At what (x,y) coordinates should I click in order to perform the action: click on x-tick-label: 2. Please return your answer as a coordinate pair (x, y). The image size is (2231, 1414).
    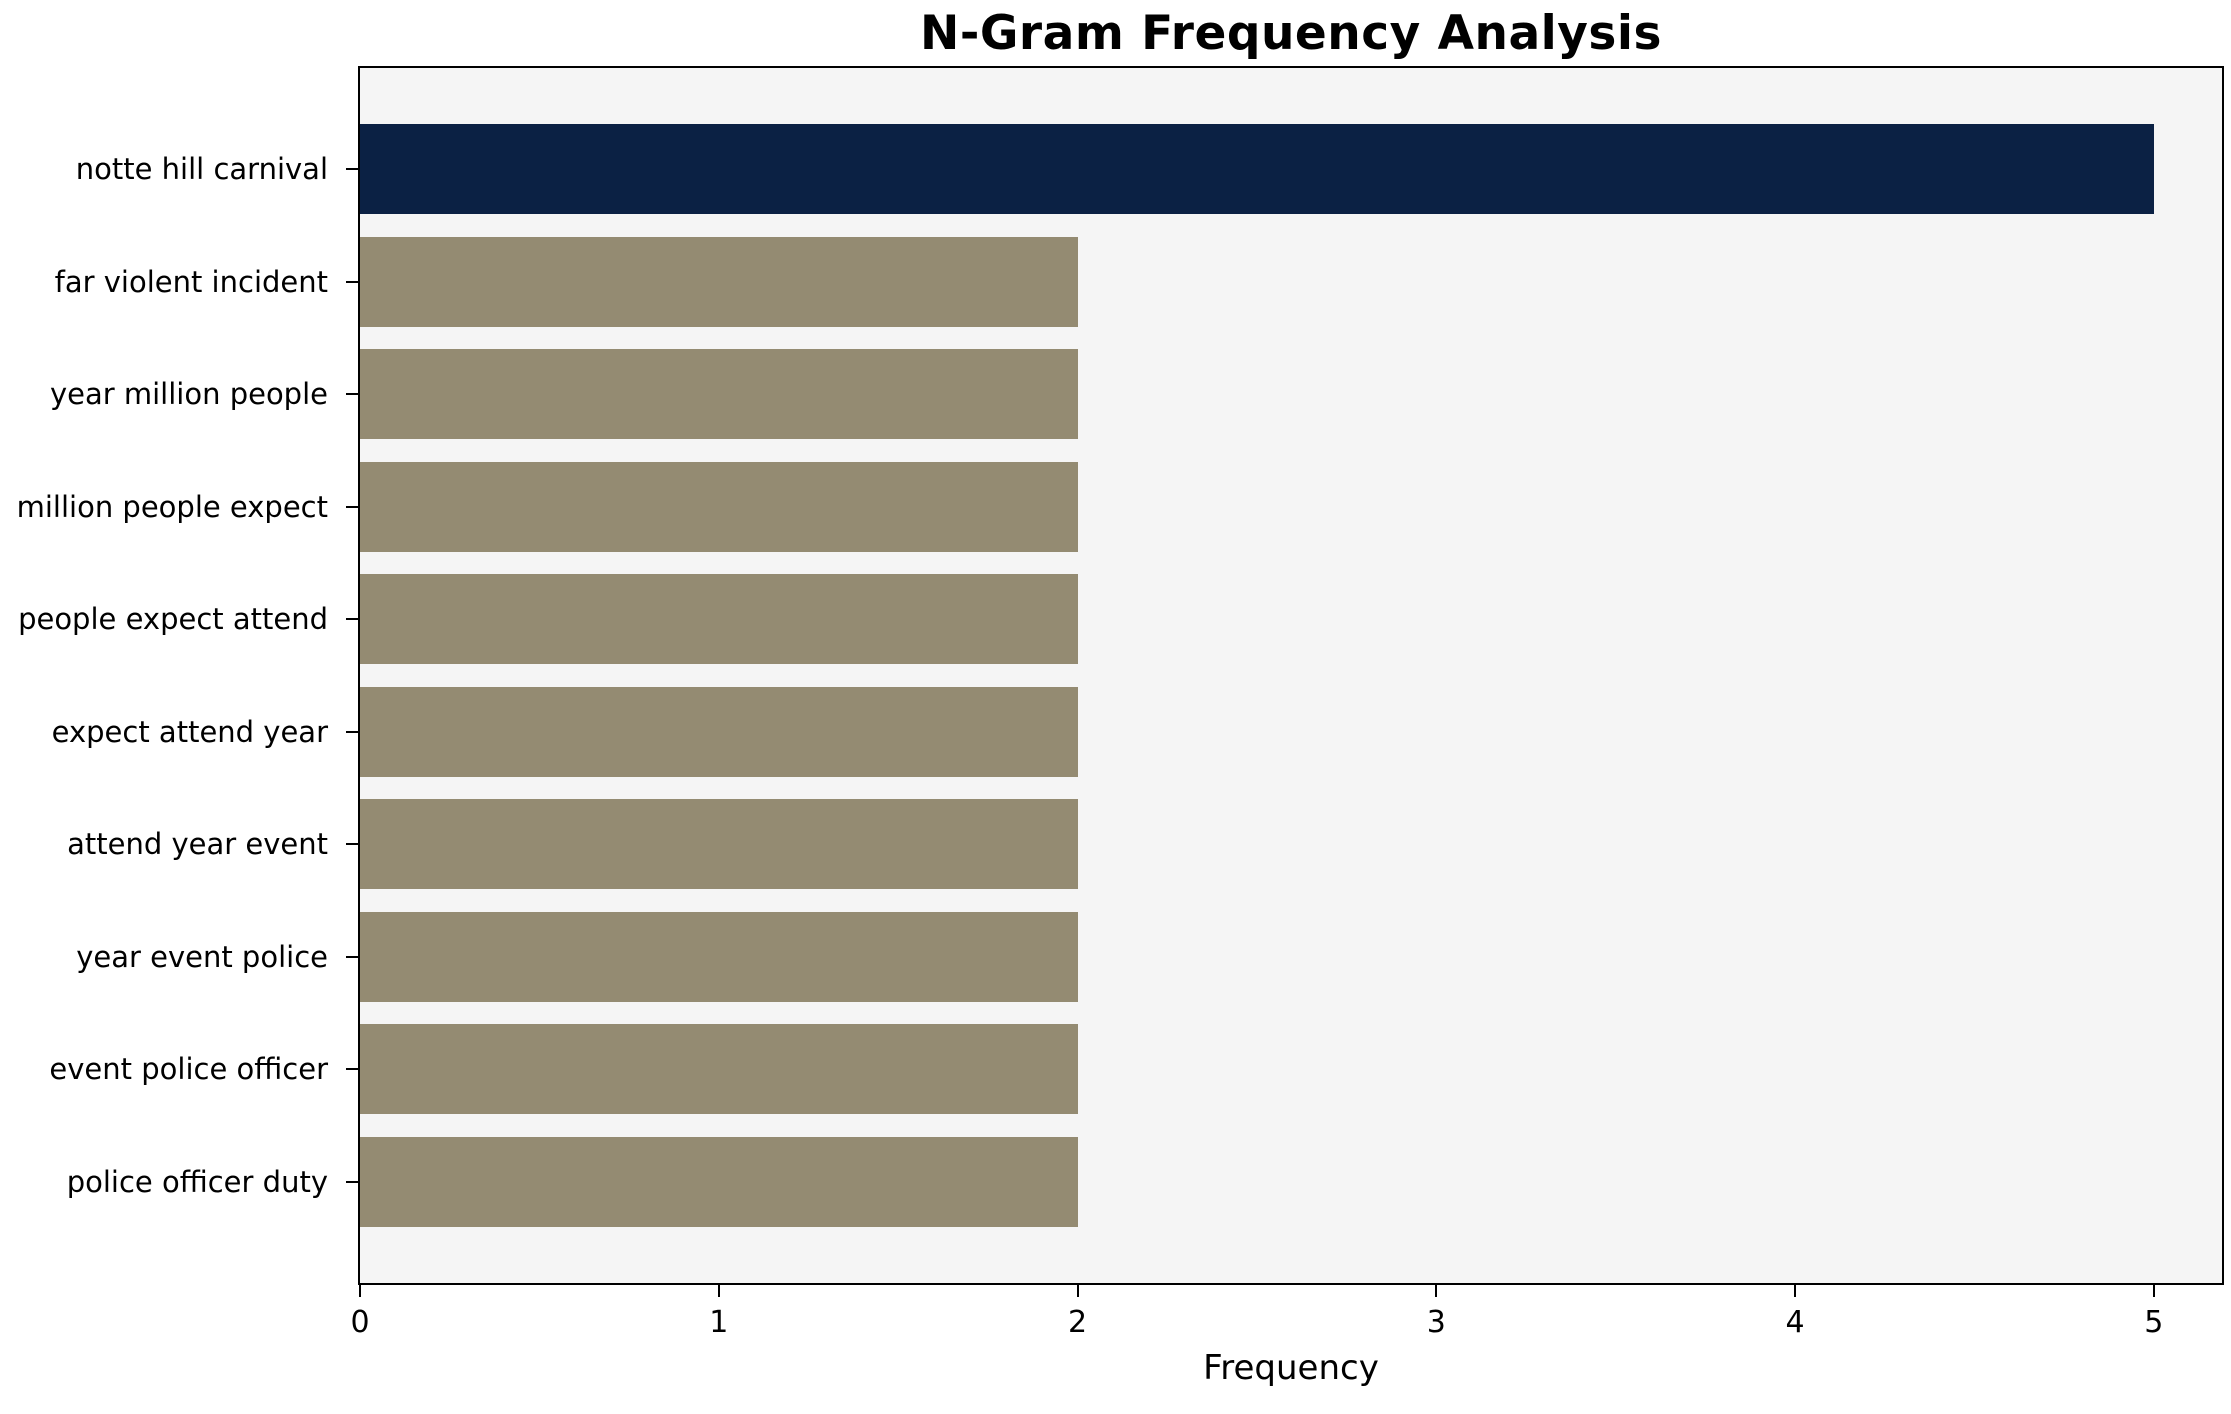
    Looking at the image, I should click on (1077, 1322).